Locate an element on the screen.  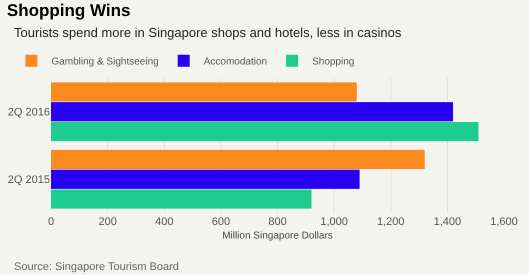
y-tick-label: 2Q 2016 is located at coordinates (29, 112).